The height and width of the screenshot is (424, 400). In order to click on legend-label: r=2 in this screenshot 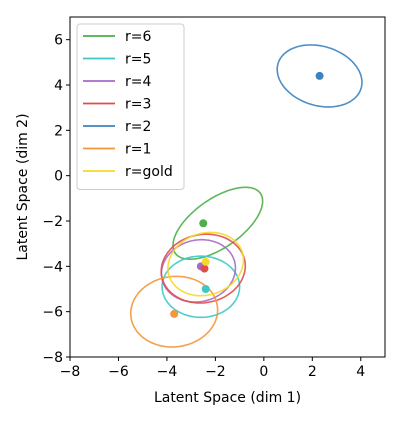, I will do `click(138, 127)`.